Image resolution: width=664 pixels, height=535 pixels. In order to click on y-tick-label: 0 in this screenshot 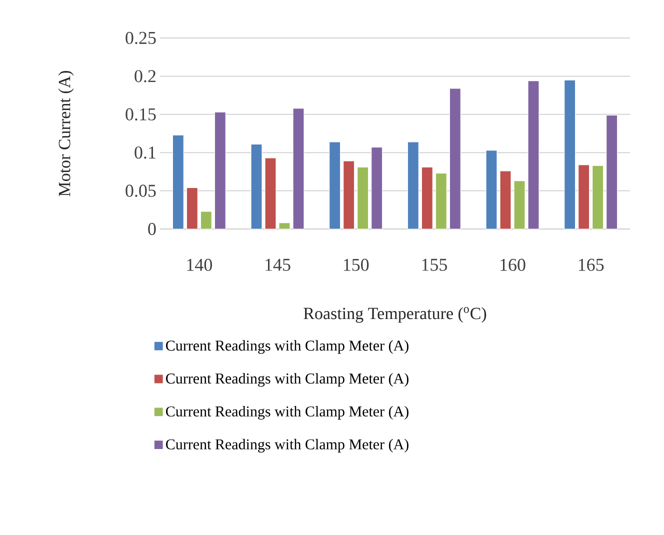, I will do `click(152, 229)`.